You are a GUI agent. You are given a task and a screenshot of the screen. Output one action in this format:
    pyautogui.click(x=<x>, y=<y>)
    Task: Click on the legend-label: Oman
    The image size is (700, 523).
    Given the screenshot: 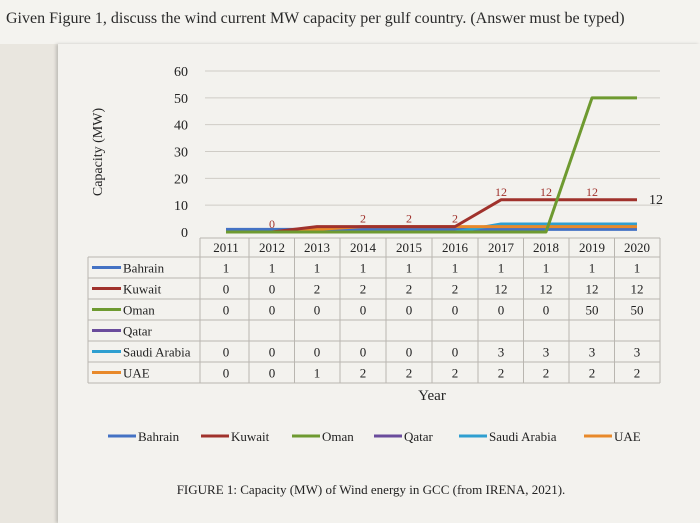 What is the action you would take?
    pyautogui.click(x=338, y=436)
    